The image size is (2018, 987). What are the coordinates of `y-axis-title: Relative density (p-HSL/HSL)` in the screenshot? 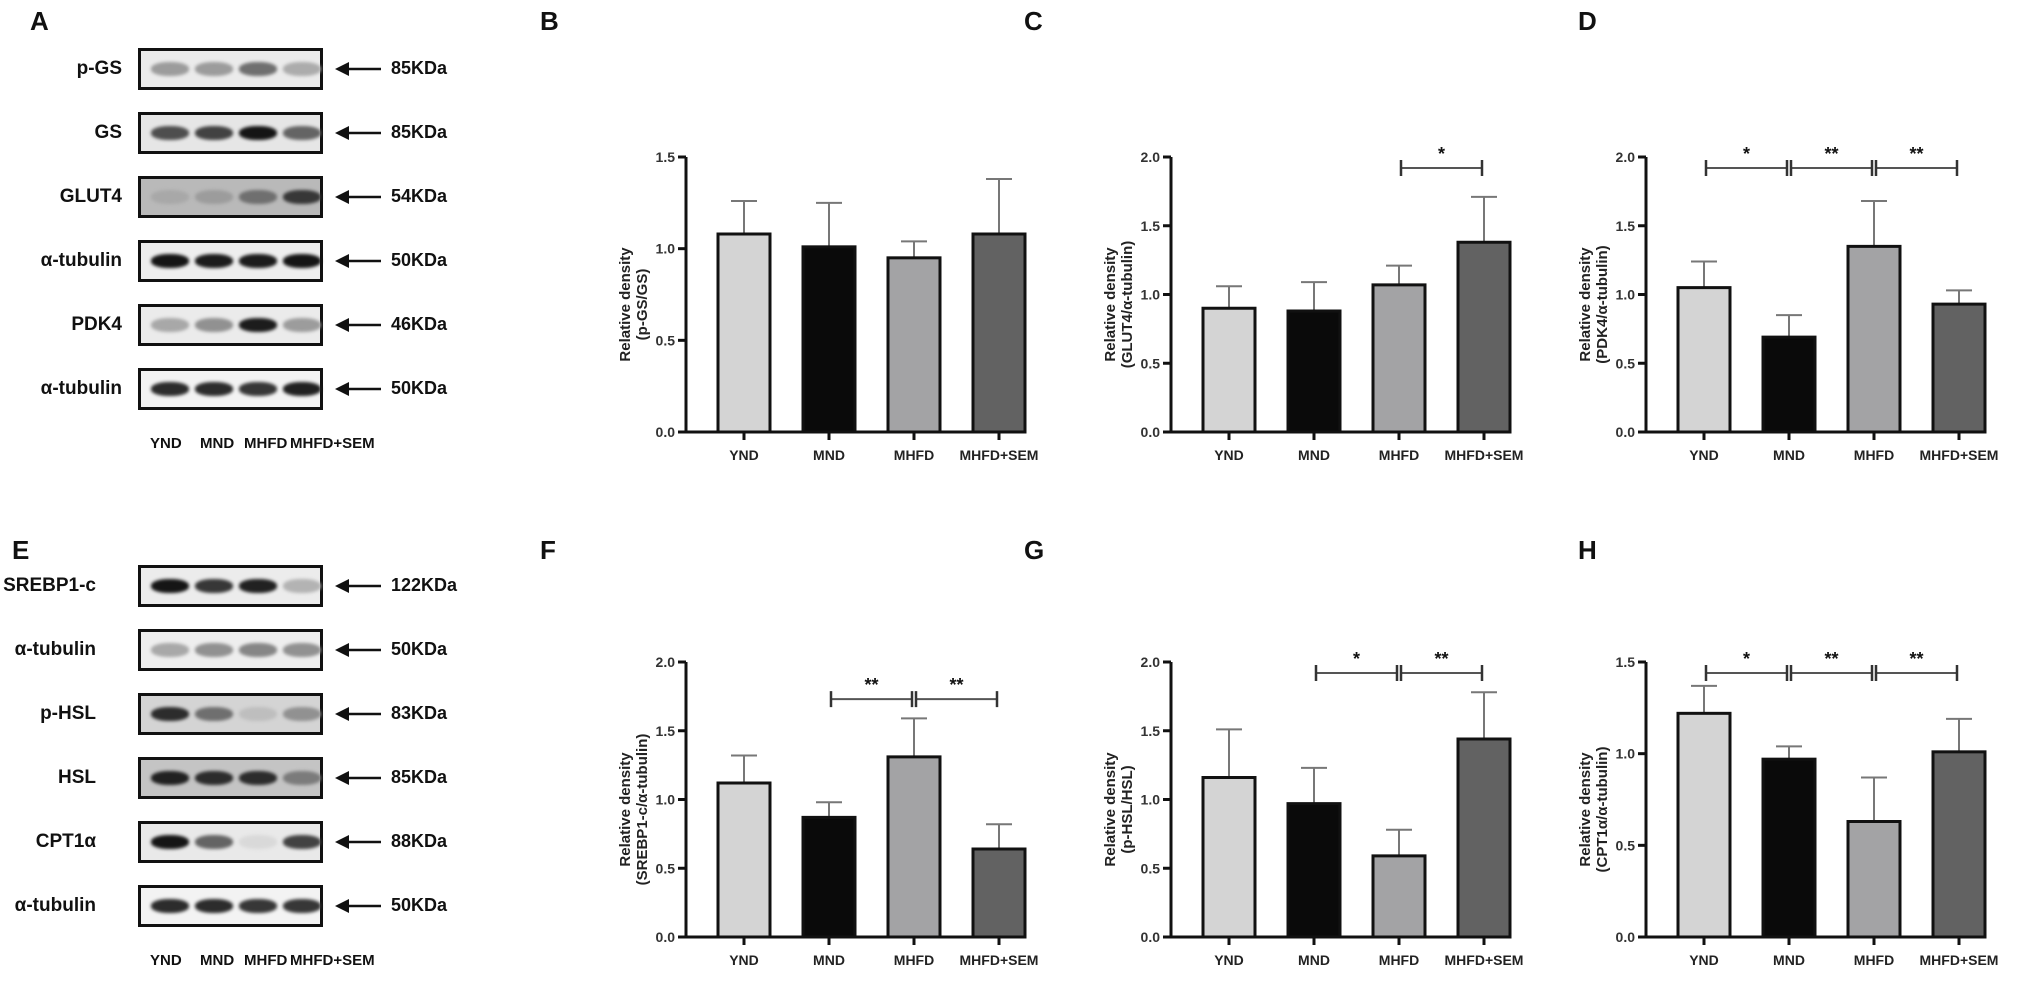 It's located at (1119, 809).